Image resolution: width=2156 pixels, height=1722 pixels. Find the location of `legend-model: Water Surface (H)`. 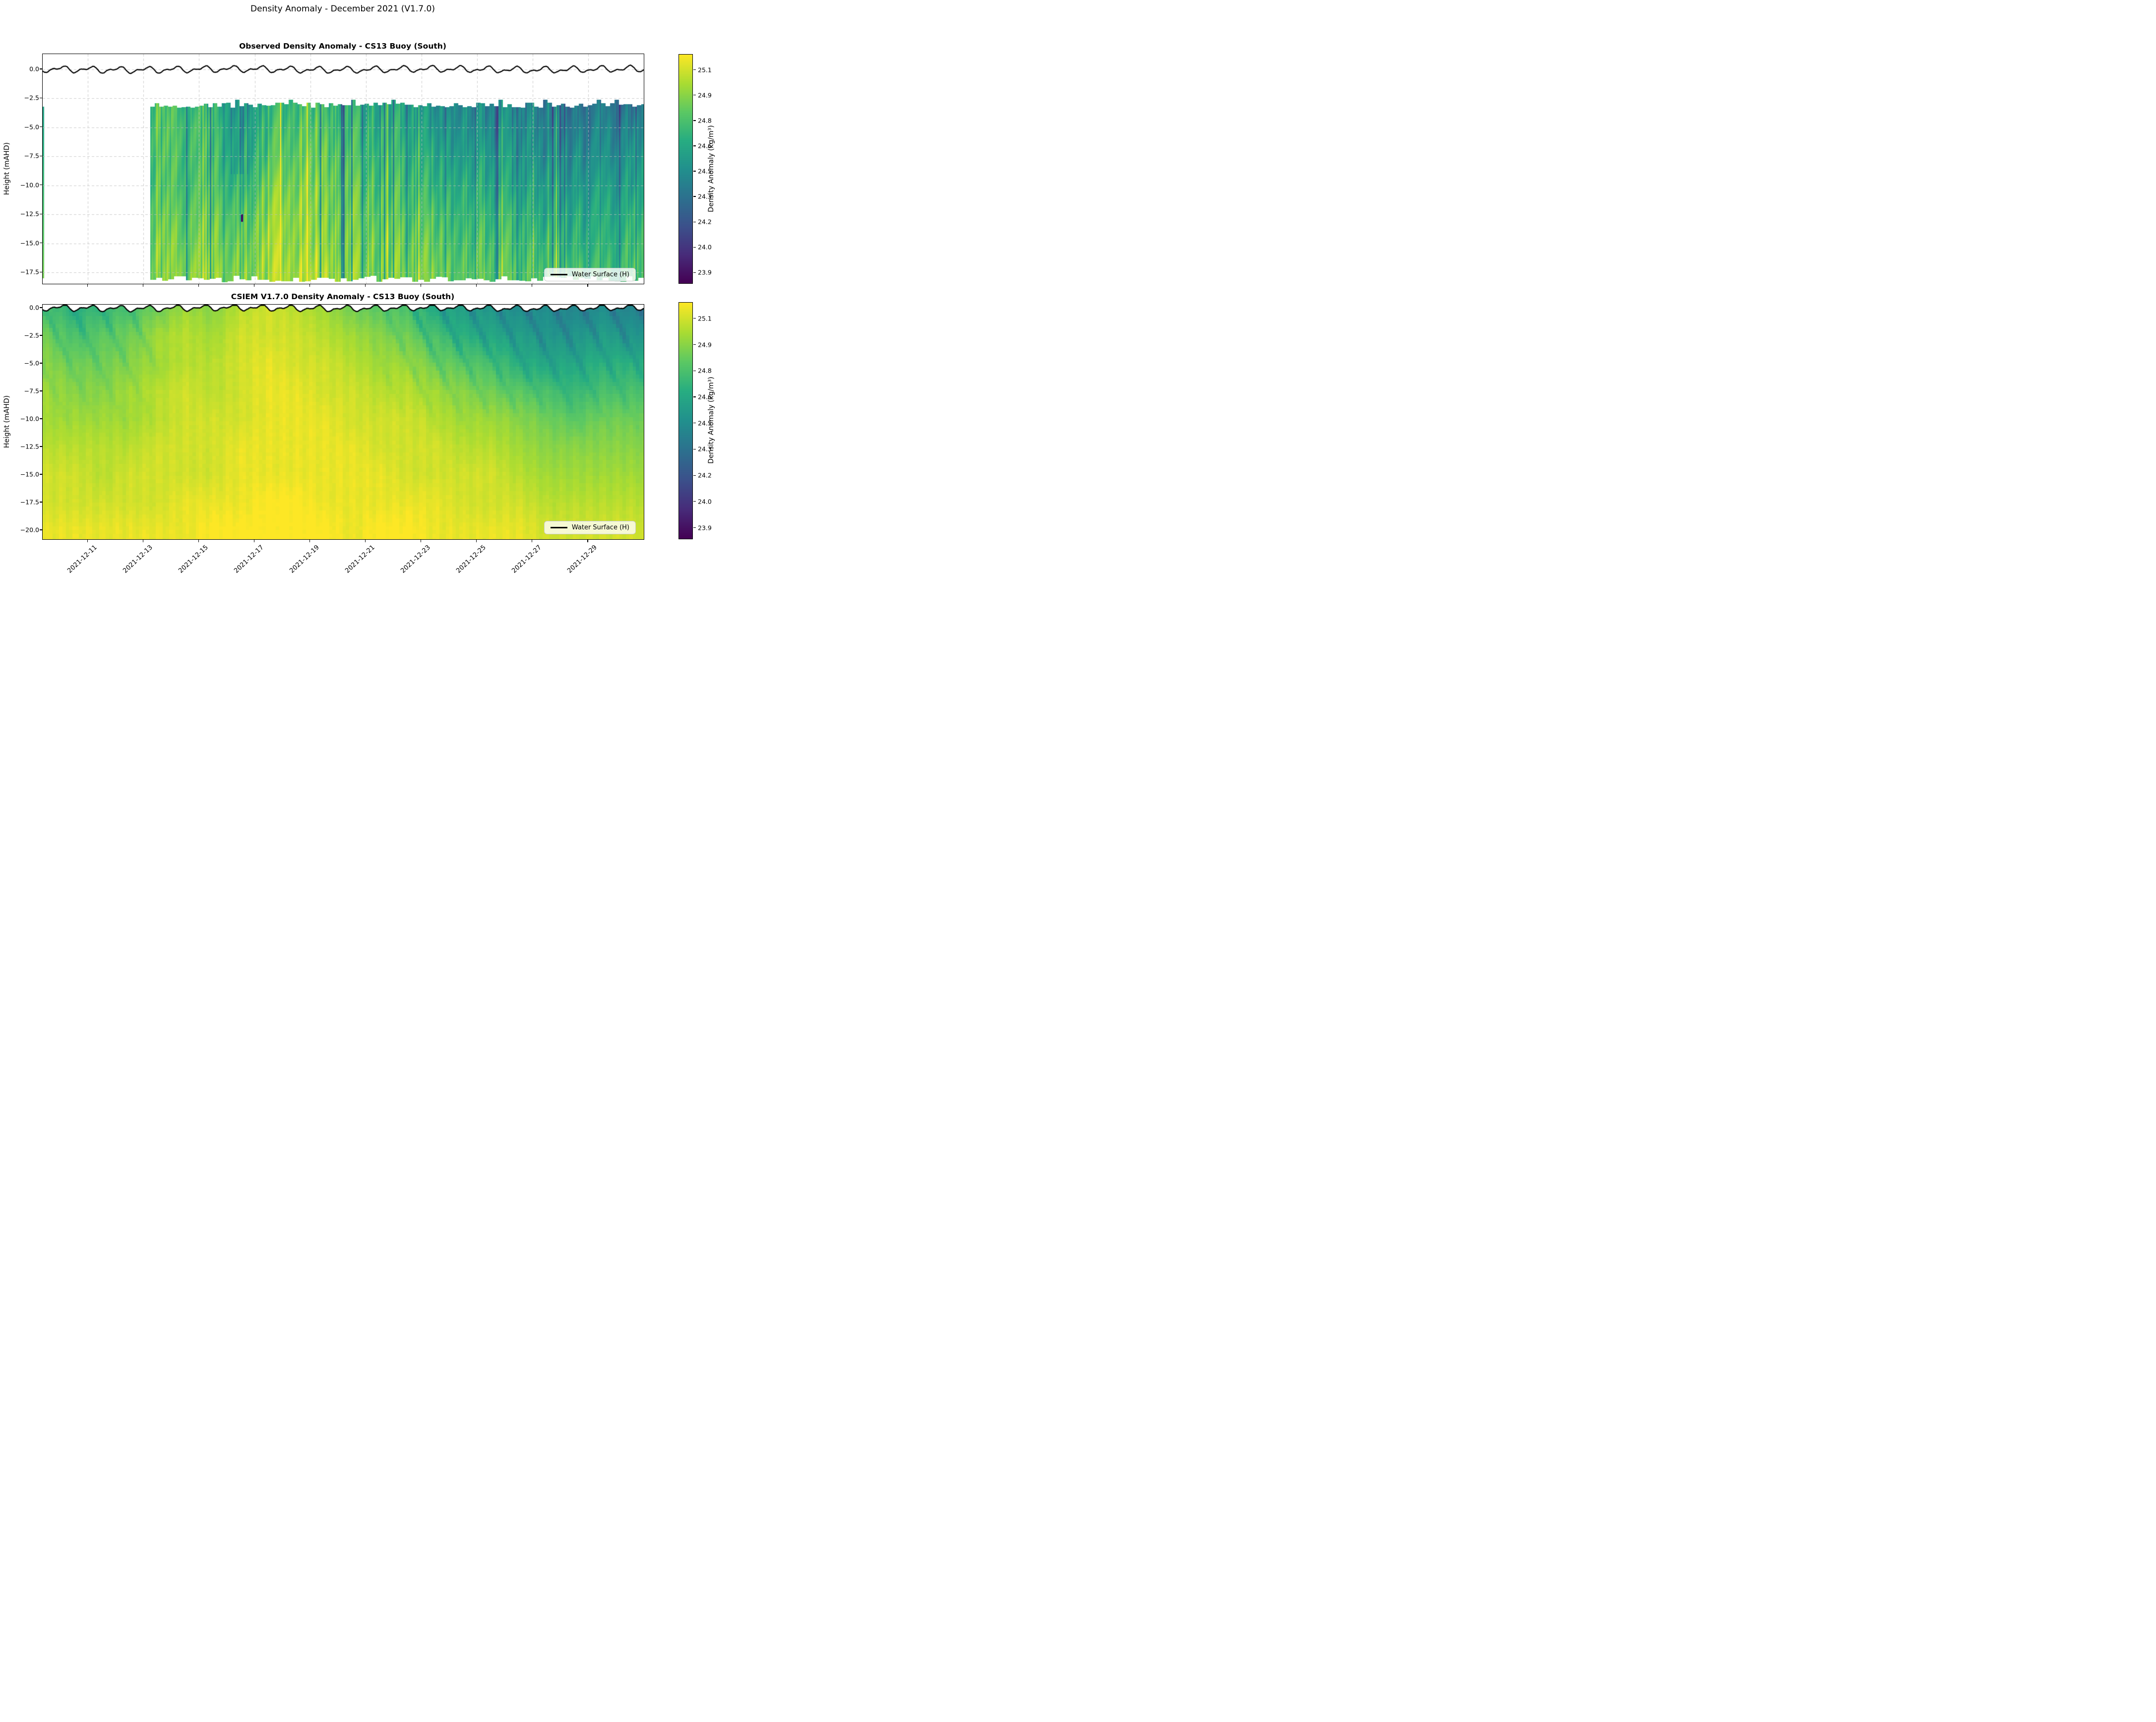

legend-model: Water Surface (H) is located at coordinates (590, 527).